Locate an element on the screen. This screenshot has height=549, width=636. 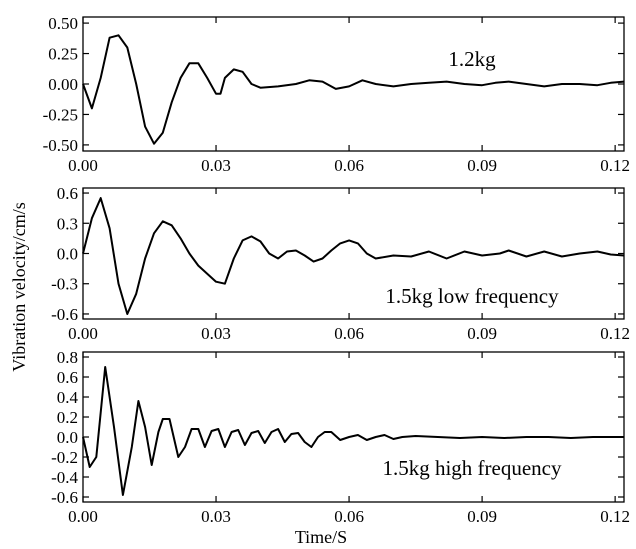
panel-annotation: 1.5kg high frequency is located at coordinates (472, 468).